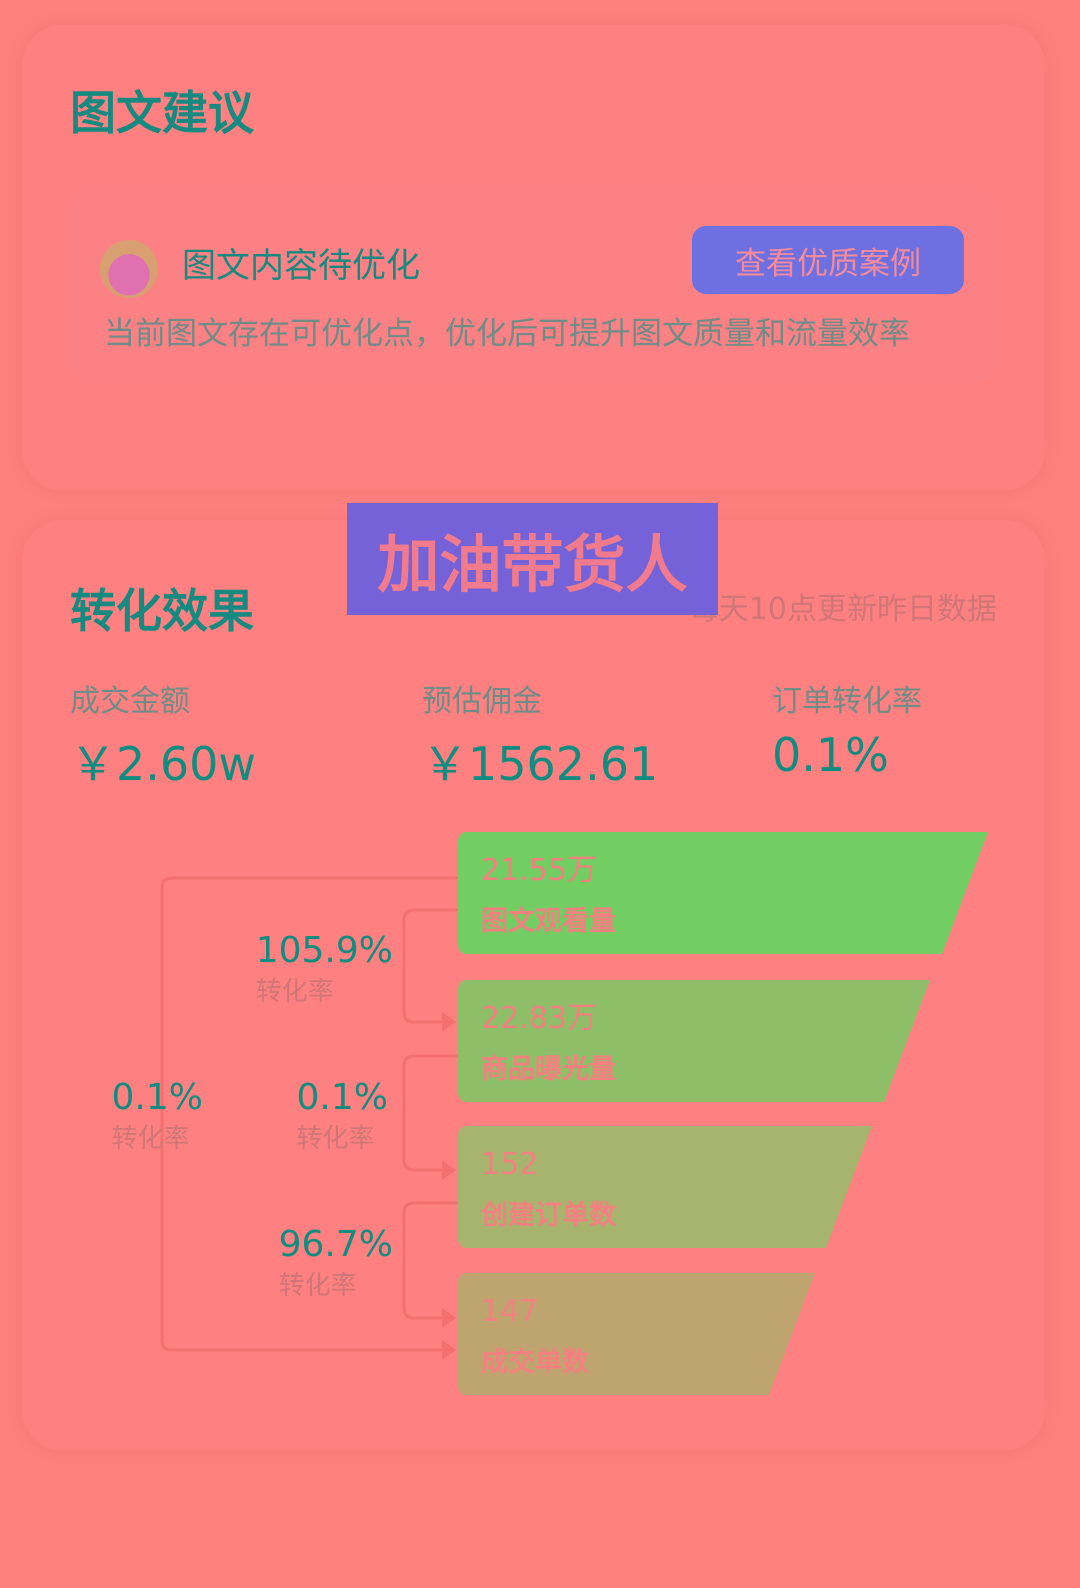 The width and height of the screenshot is (1080, 1588). I want to click on update-note: 每天10点更新昨日数据, so click(842, 609).